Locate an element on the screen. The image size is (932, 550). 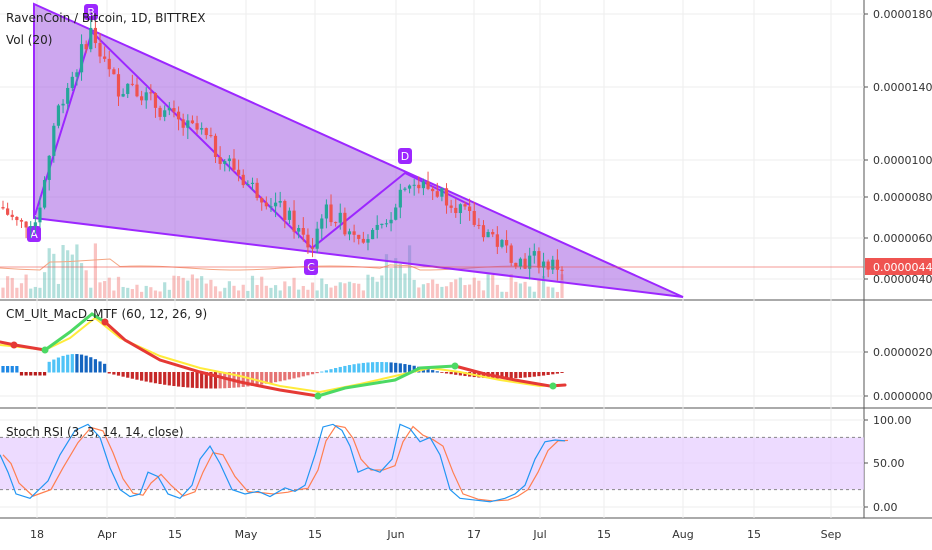
volume-bars is located at coordinates (282, 270).